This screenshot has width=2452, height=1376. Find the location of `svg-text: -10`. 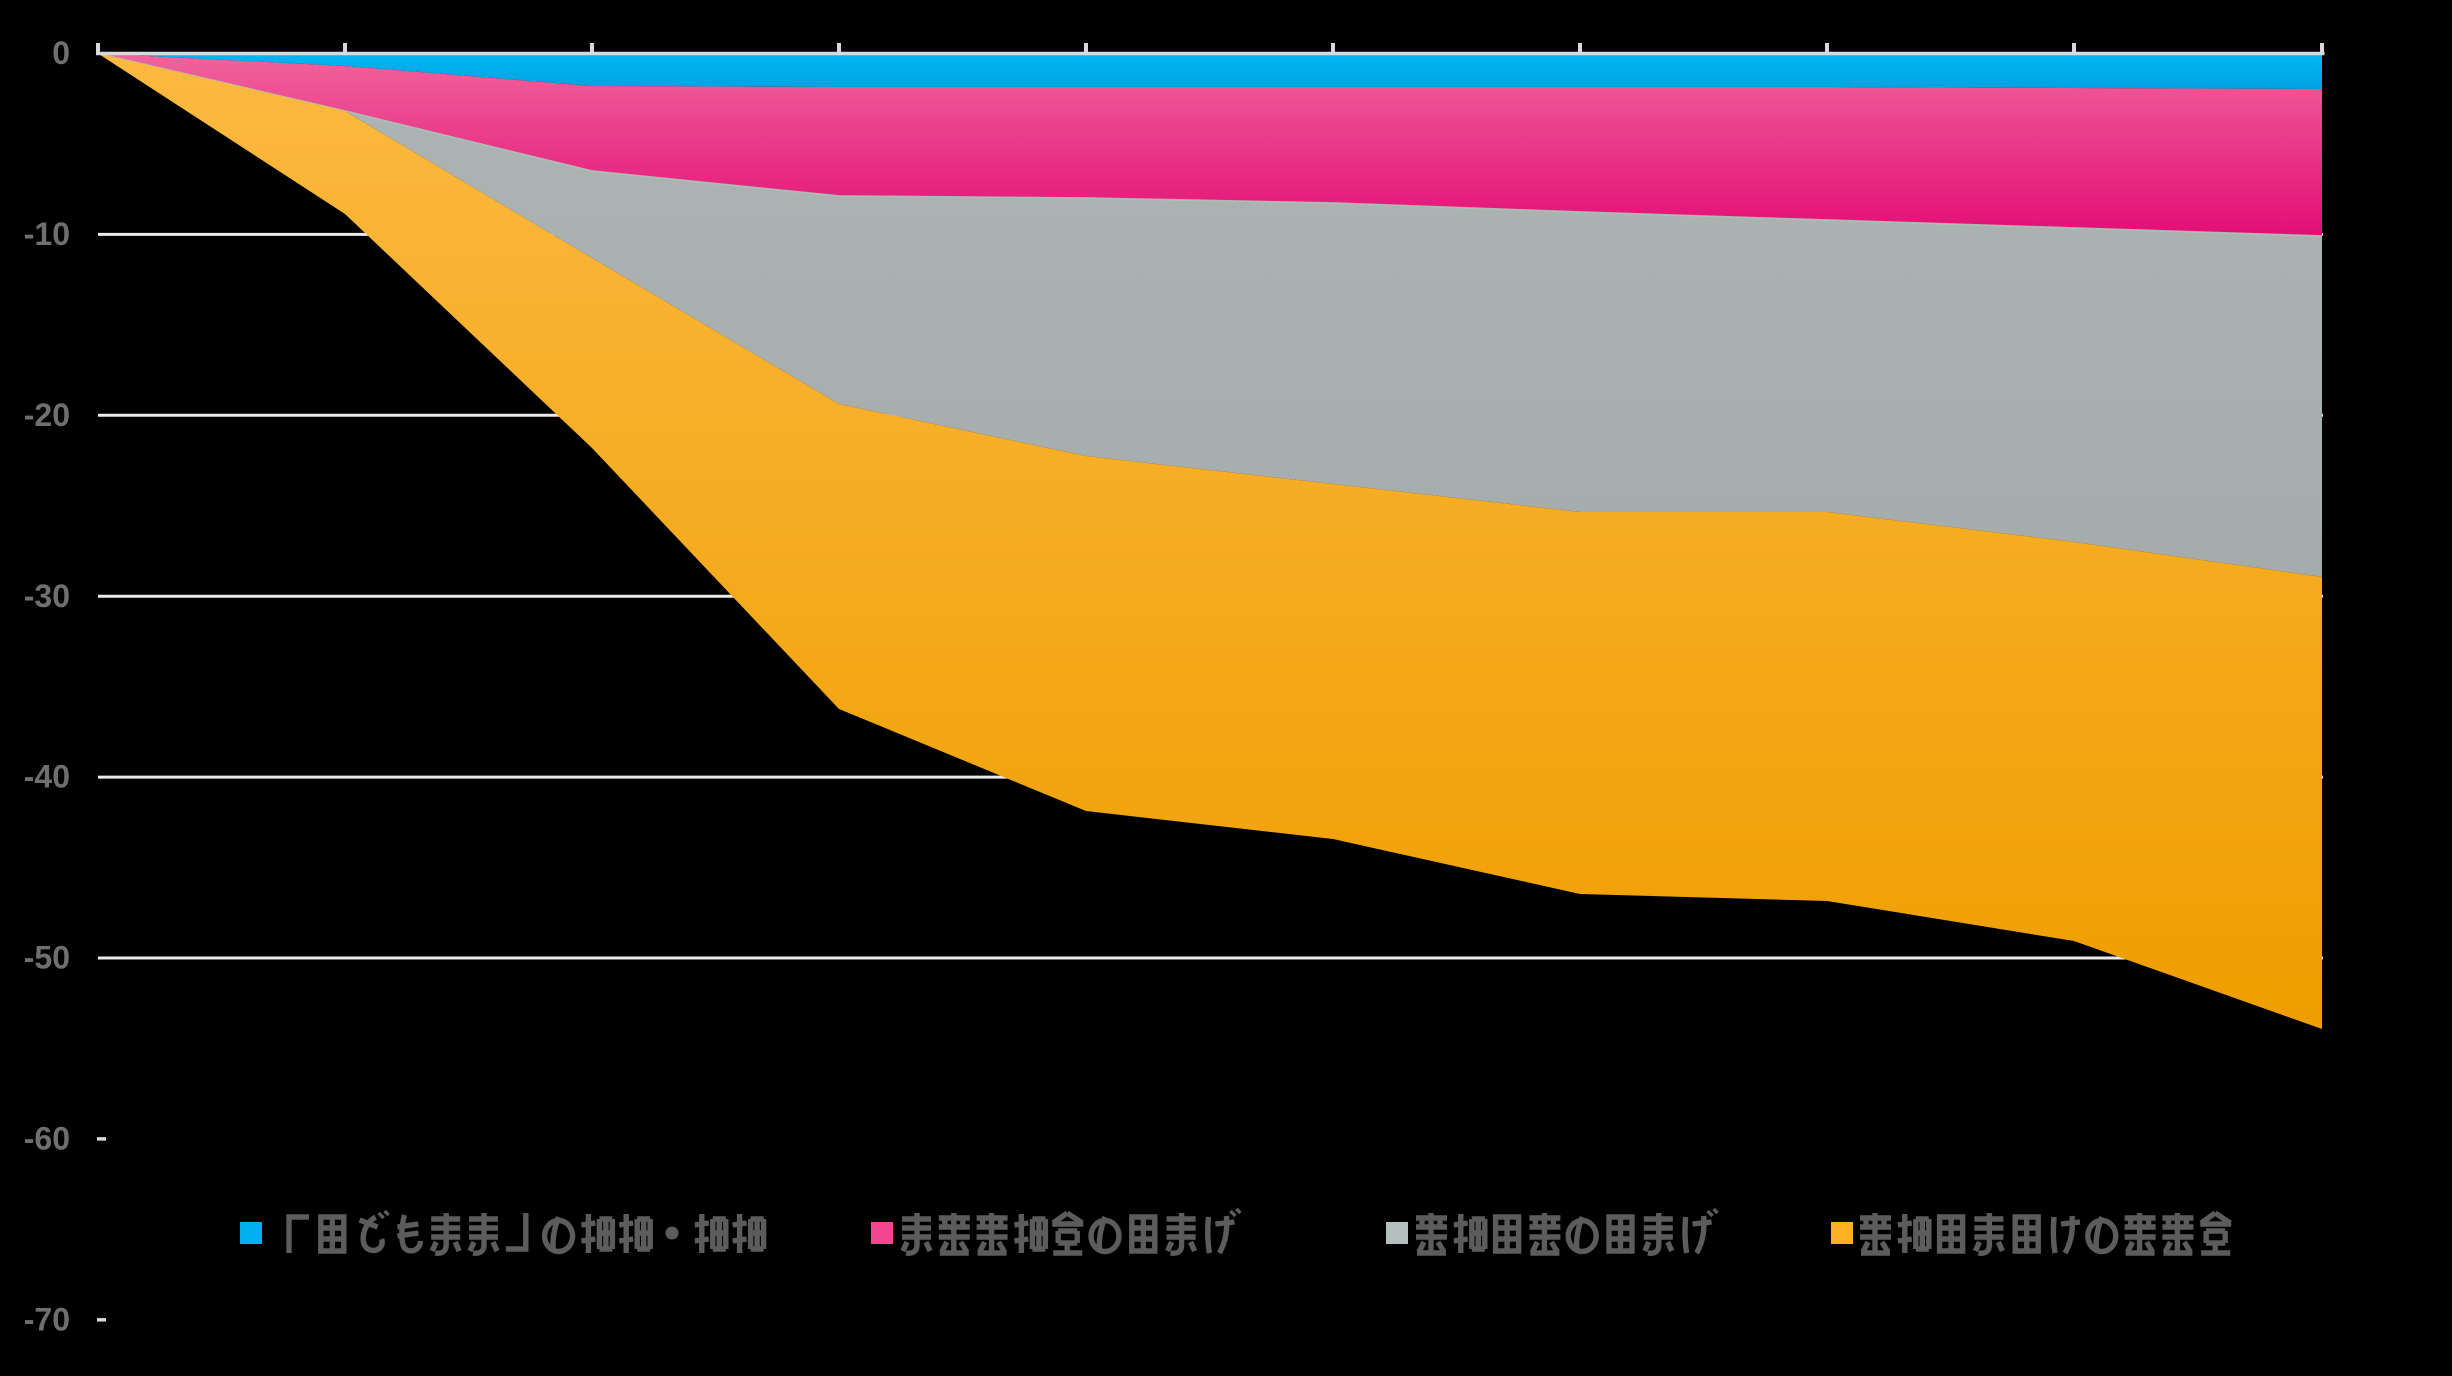

svg-text: -10 is located at coordinates (47, 234).